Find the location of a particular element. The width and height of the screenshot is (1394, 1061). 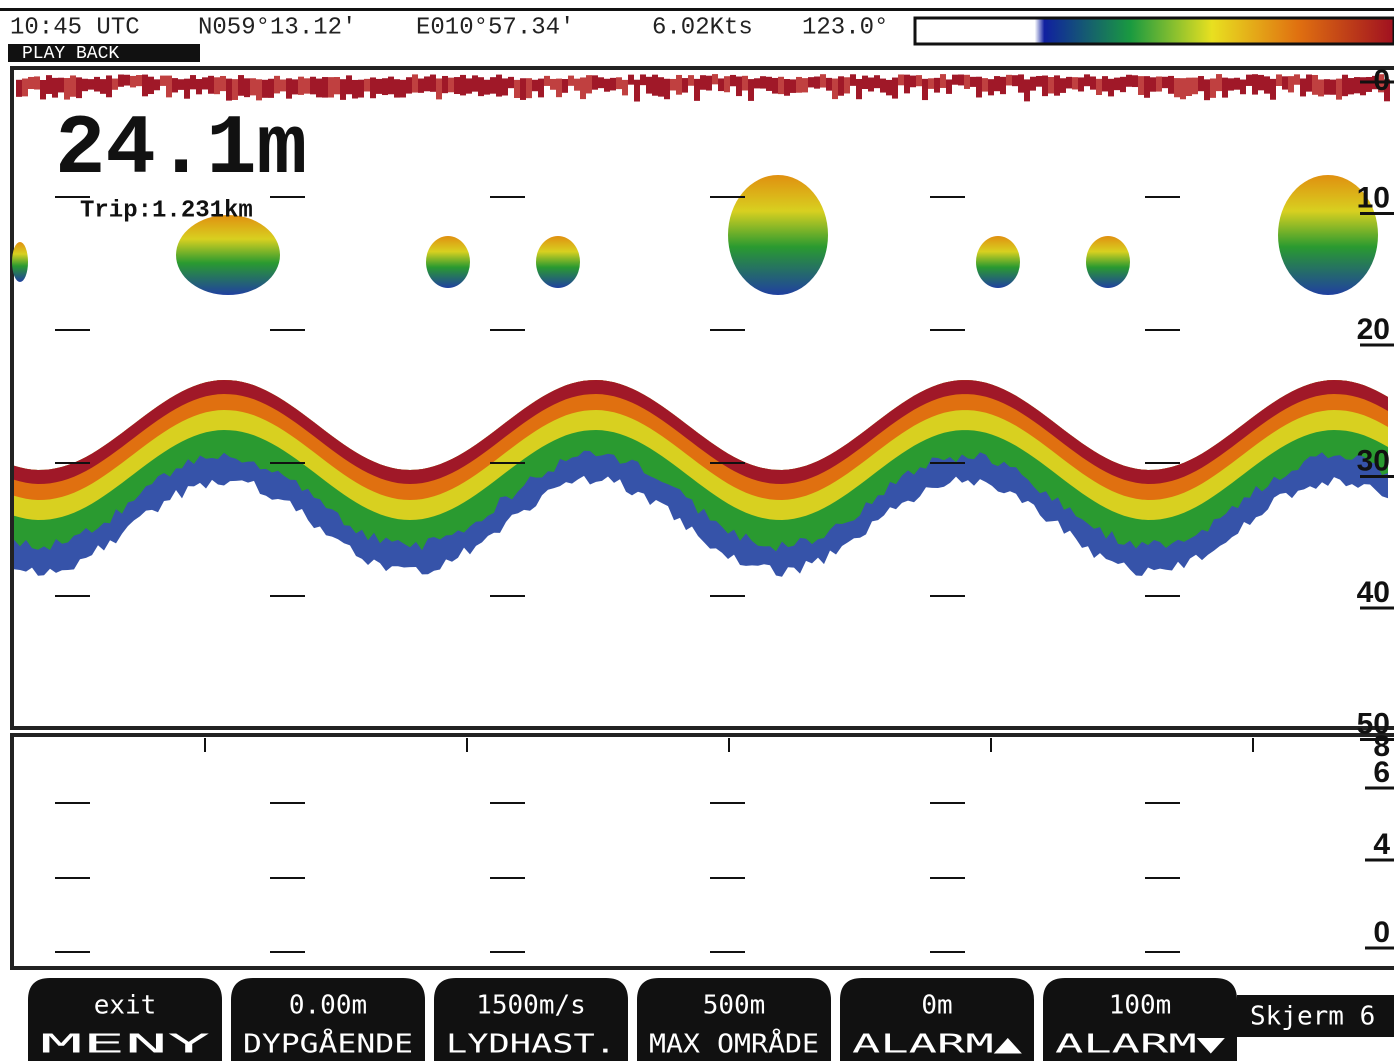

lower-scale-label: 0 is located at coordinates (1381, 932).